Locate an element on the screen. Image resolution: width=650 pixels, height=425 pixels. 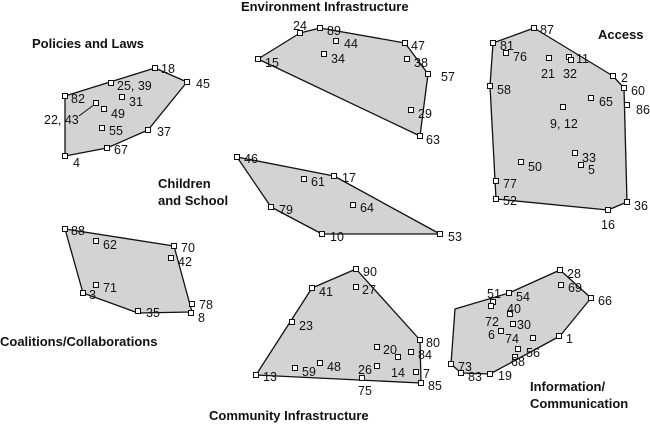
statement-label: 80 is located at coordinates (433, 343).